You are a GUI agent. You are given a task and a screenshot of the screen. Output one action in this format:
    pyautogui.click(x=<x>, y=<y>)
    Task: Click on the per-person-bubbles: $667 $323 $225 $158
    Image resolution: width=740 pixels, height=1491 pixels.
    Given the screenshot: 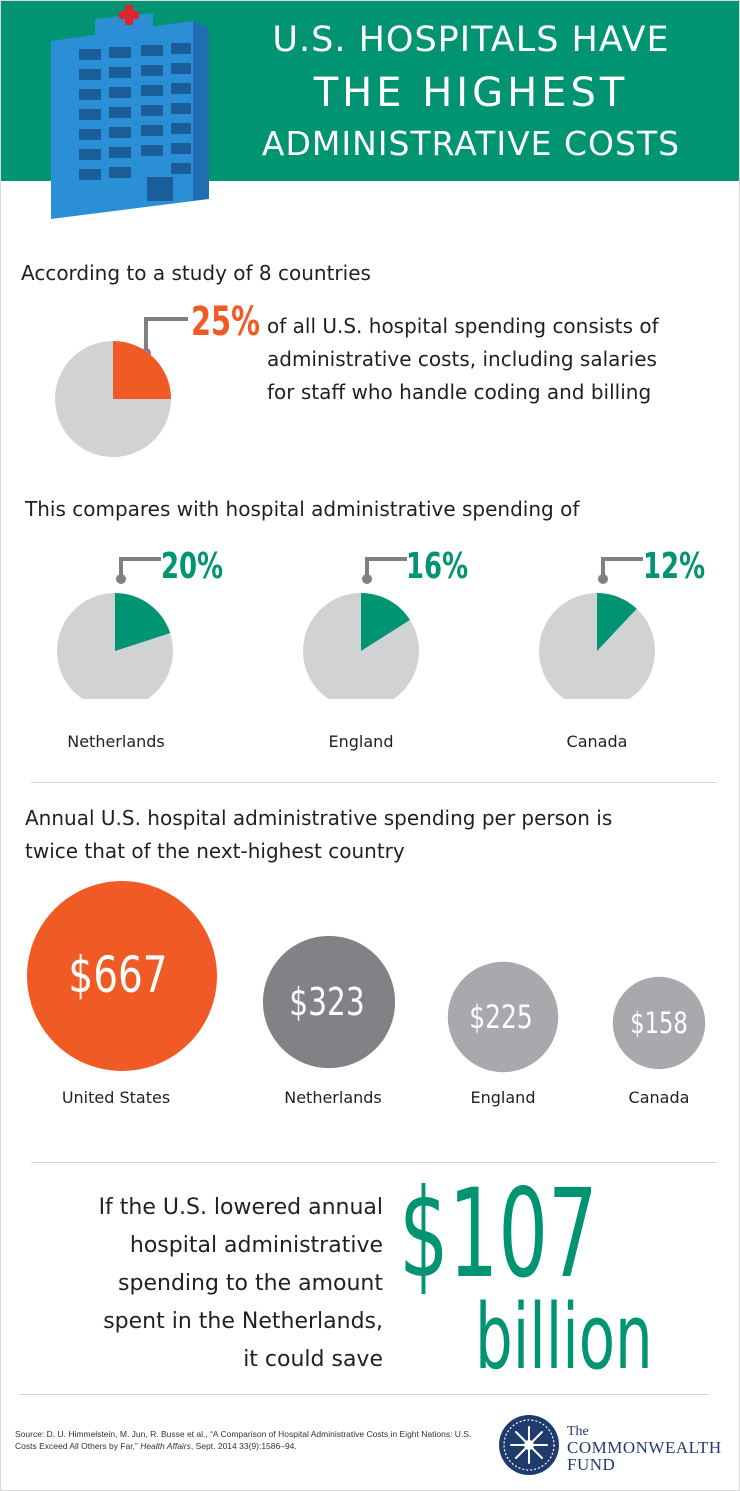 What is the action you would take?
    pyautogui.click(x=366, y=977)
    